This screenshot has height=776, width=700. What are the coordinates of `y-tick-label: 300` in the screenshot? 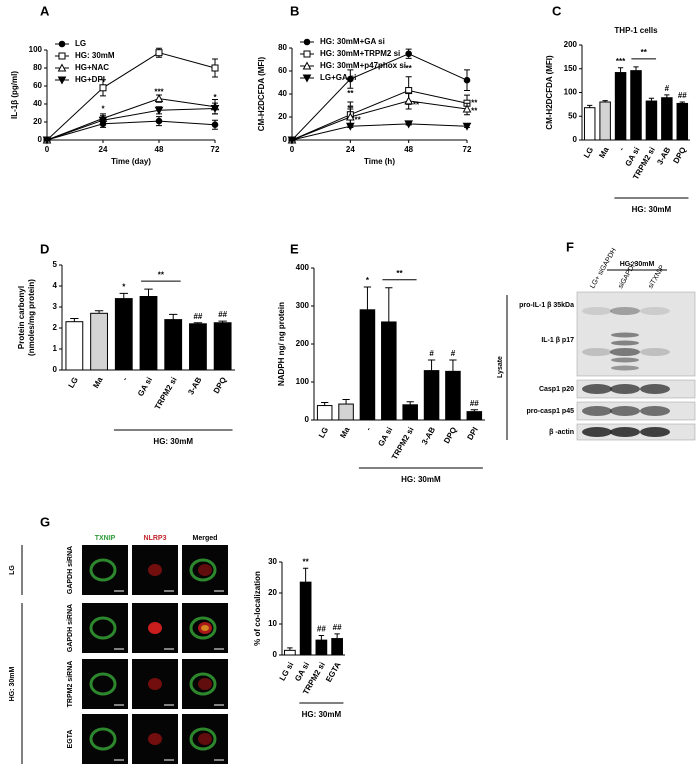 It's located at (303, 305).